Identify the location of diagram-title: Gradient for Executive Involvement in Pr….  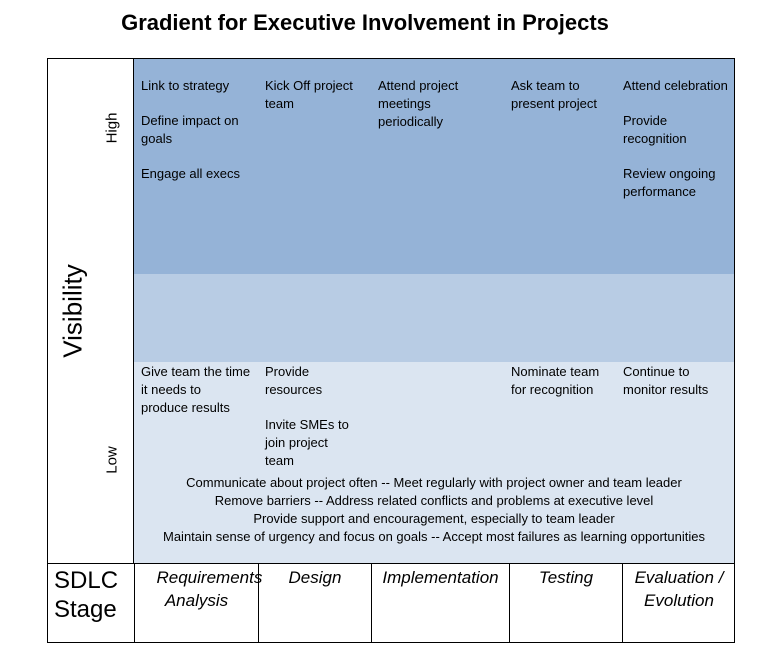
(365, 22).